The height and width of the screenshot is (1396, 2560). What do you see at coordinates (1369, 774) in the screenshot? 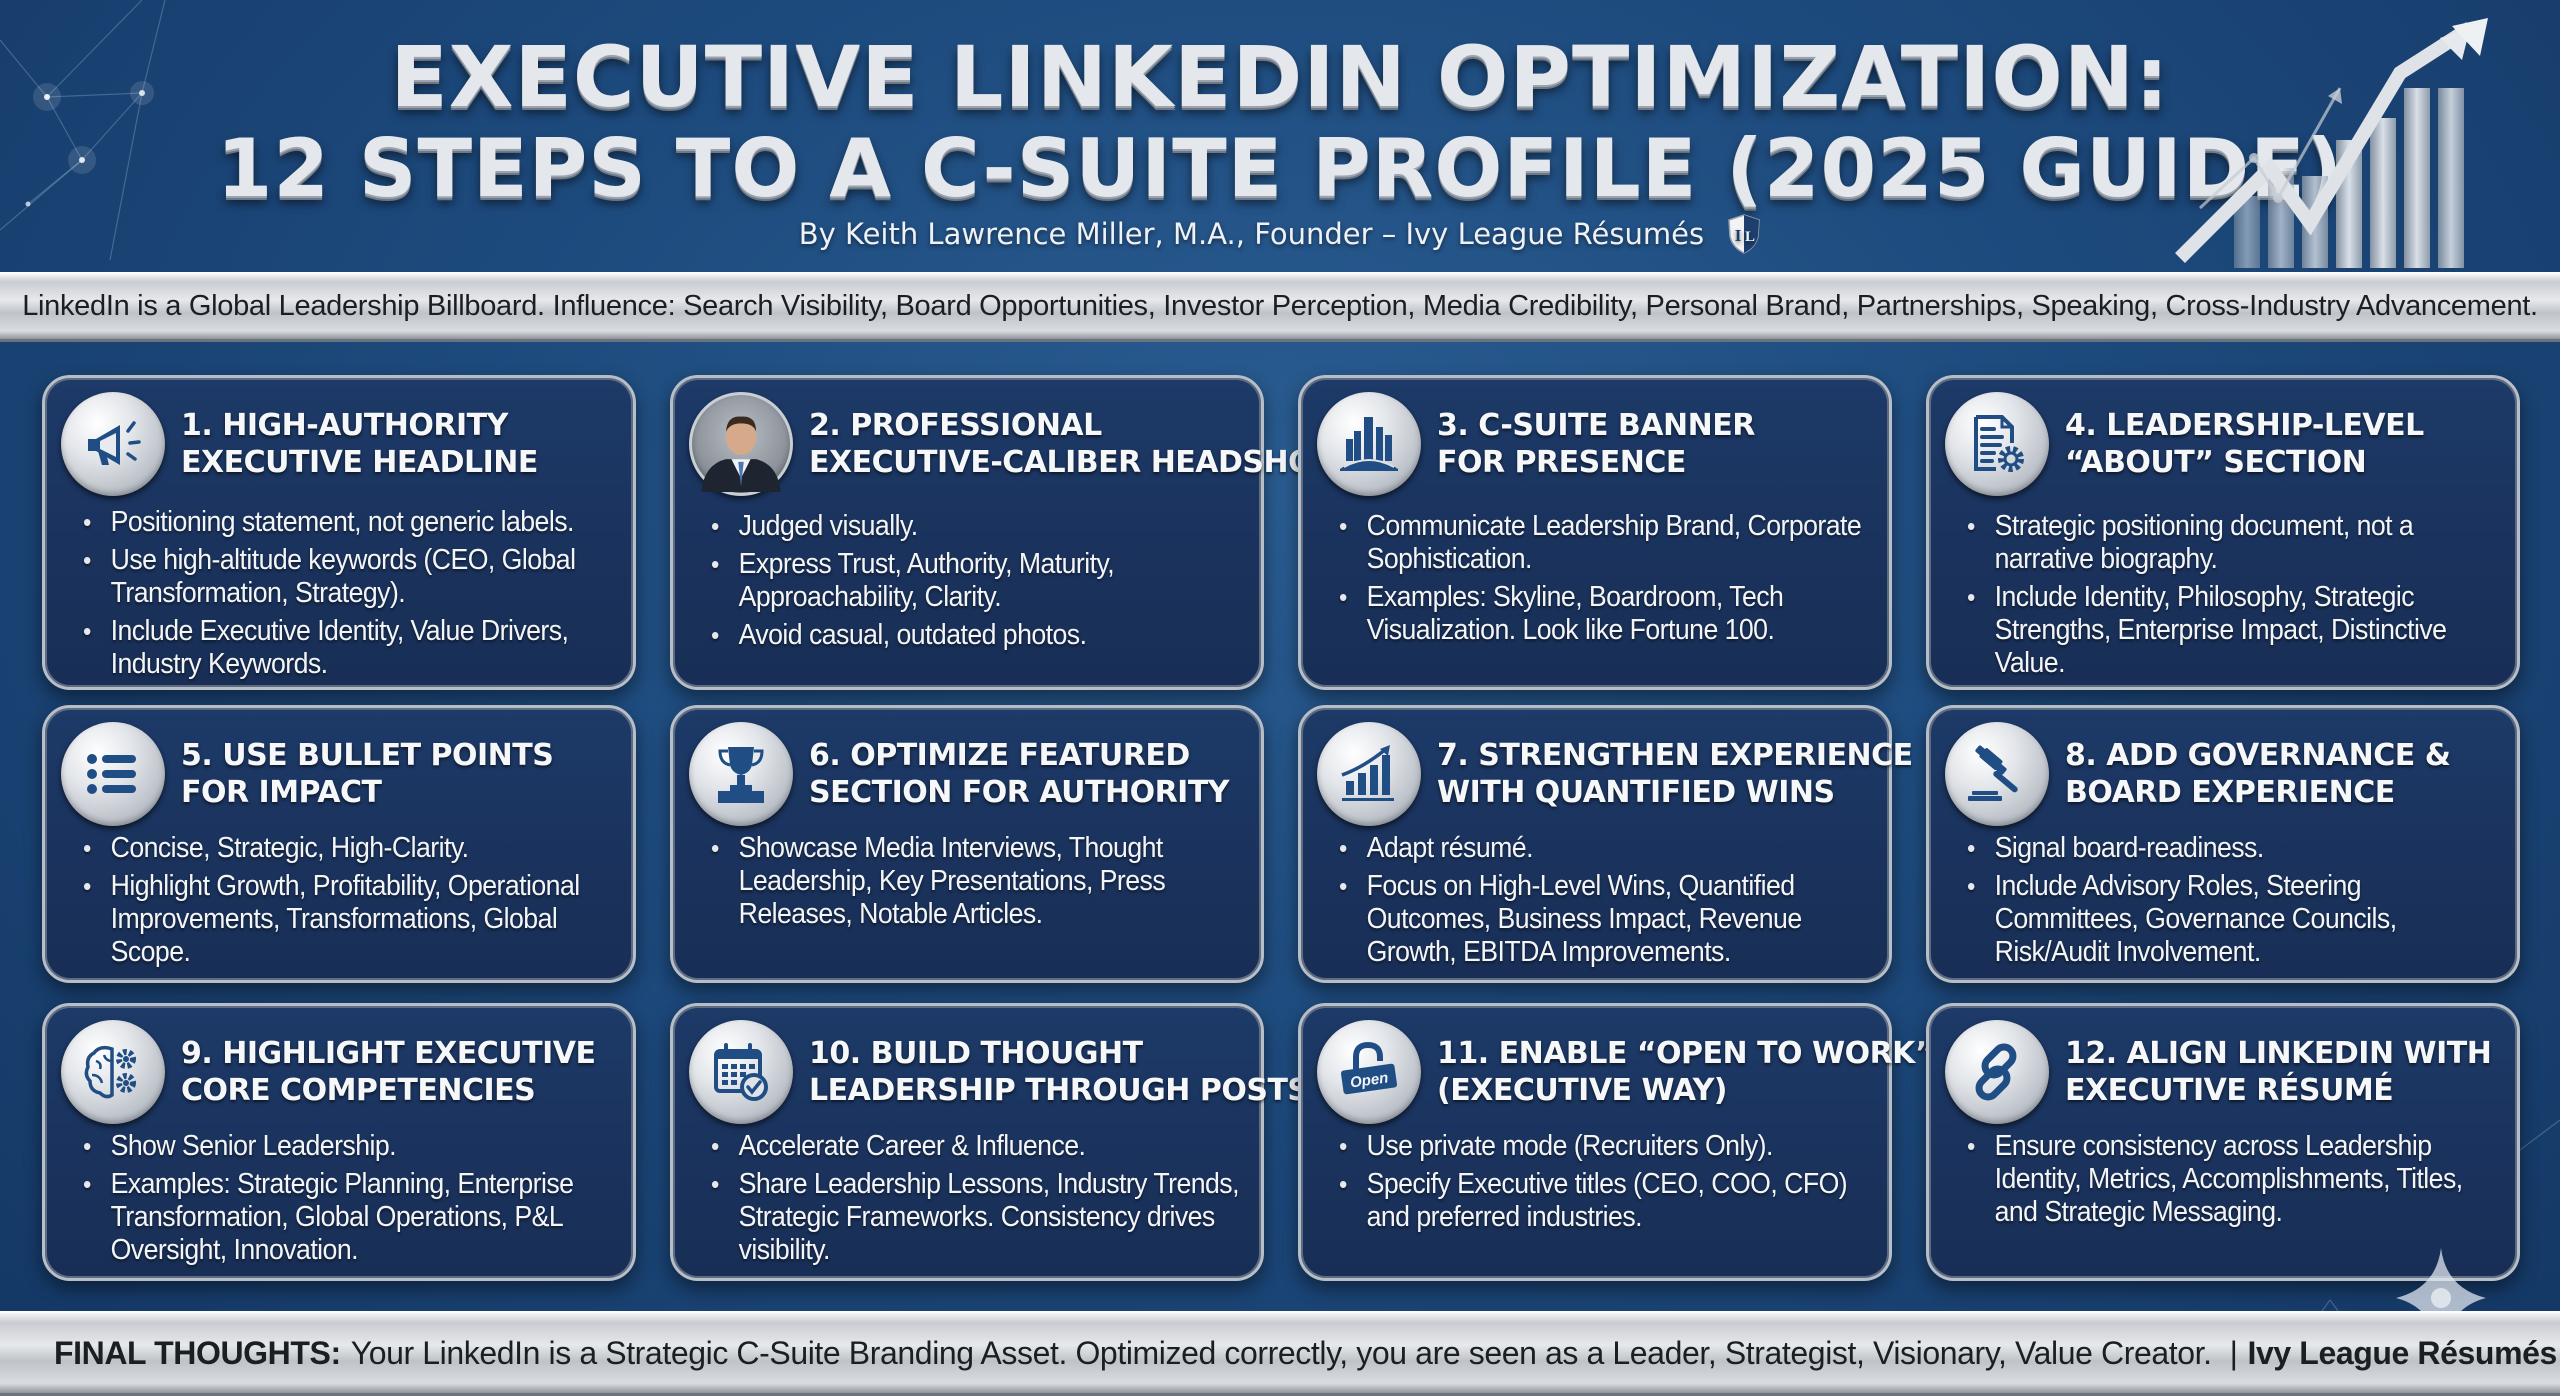
I see `growth-chart-icon` at bounding box center [1369, 774].